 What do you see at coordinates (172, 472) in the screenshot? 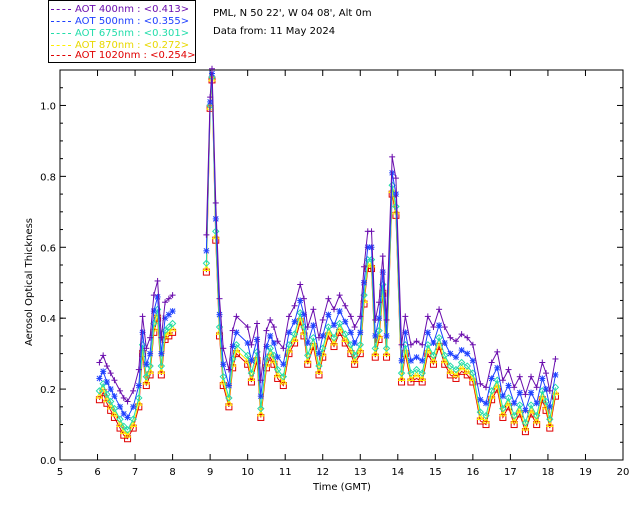
I see `x-tick-label: 8` at bounding box center [172, 472].